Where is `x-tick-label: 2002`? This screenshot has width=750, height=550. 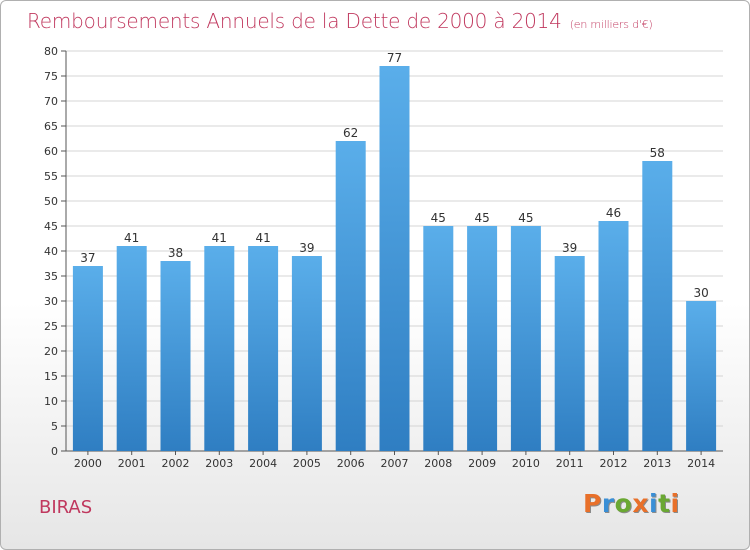 x-tick-label: 2002 is located at coordinates (176, 463).